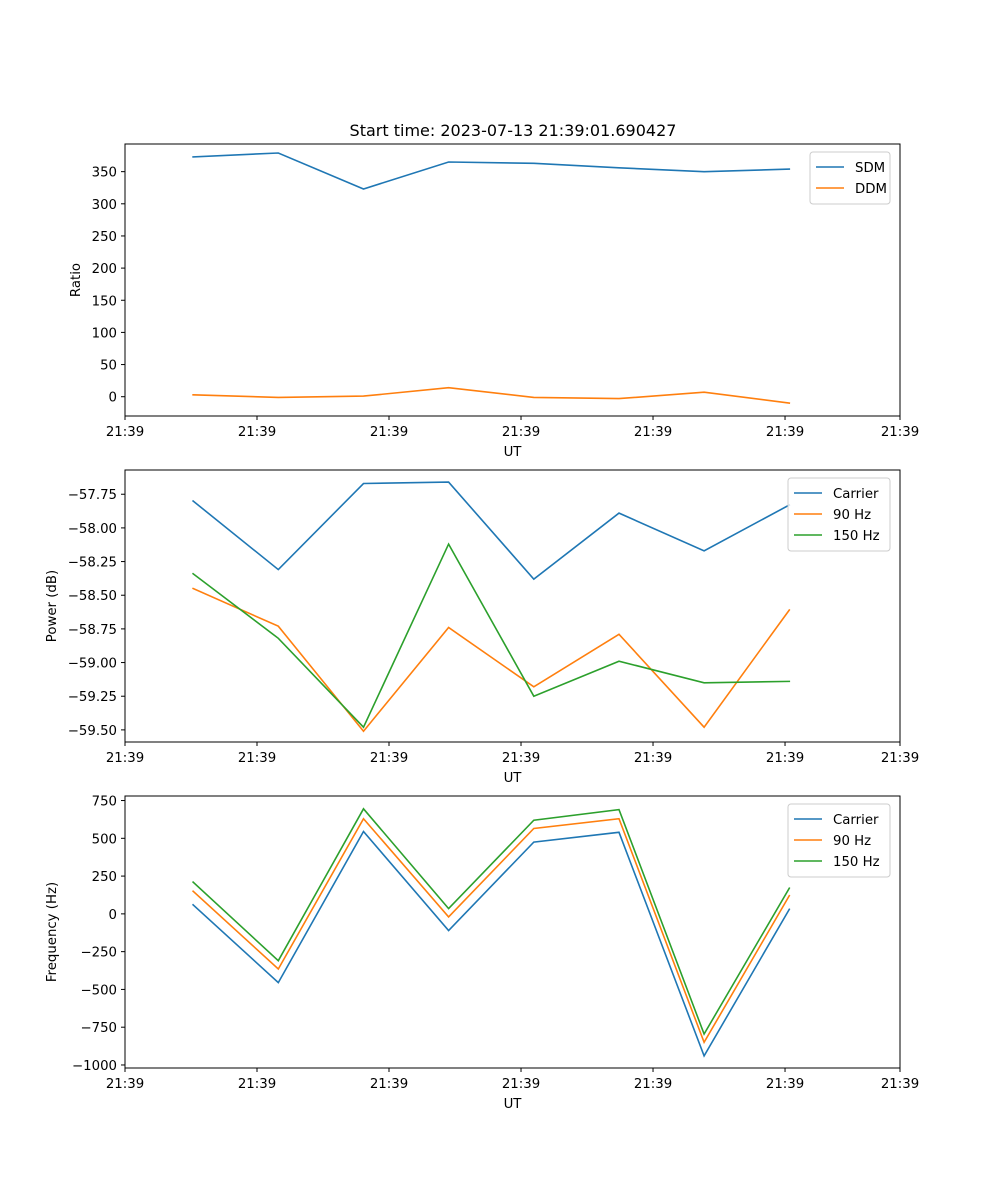 The width and height of the screenshot is (1000, 1200). I want to click on ratio-y-tick-label: 300, so click(104, 205).